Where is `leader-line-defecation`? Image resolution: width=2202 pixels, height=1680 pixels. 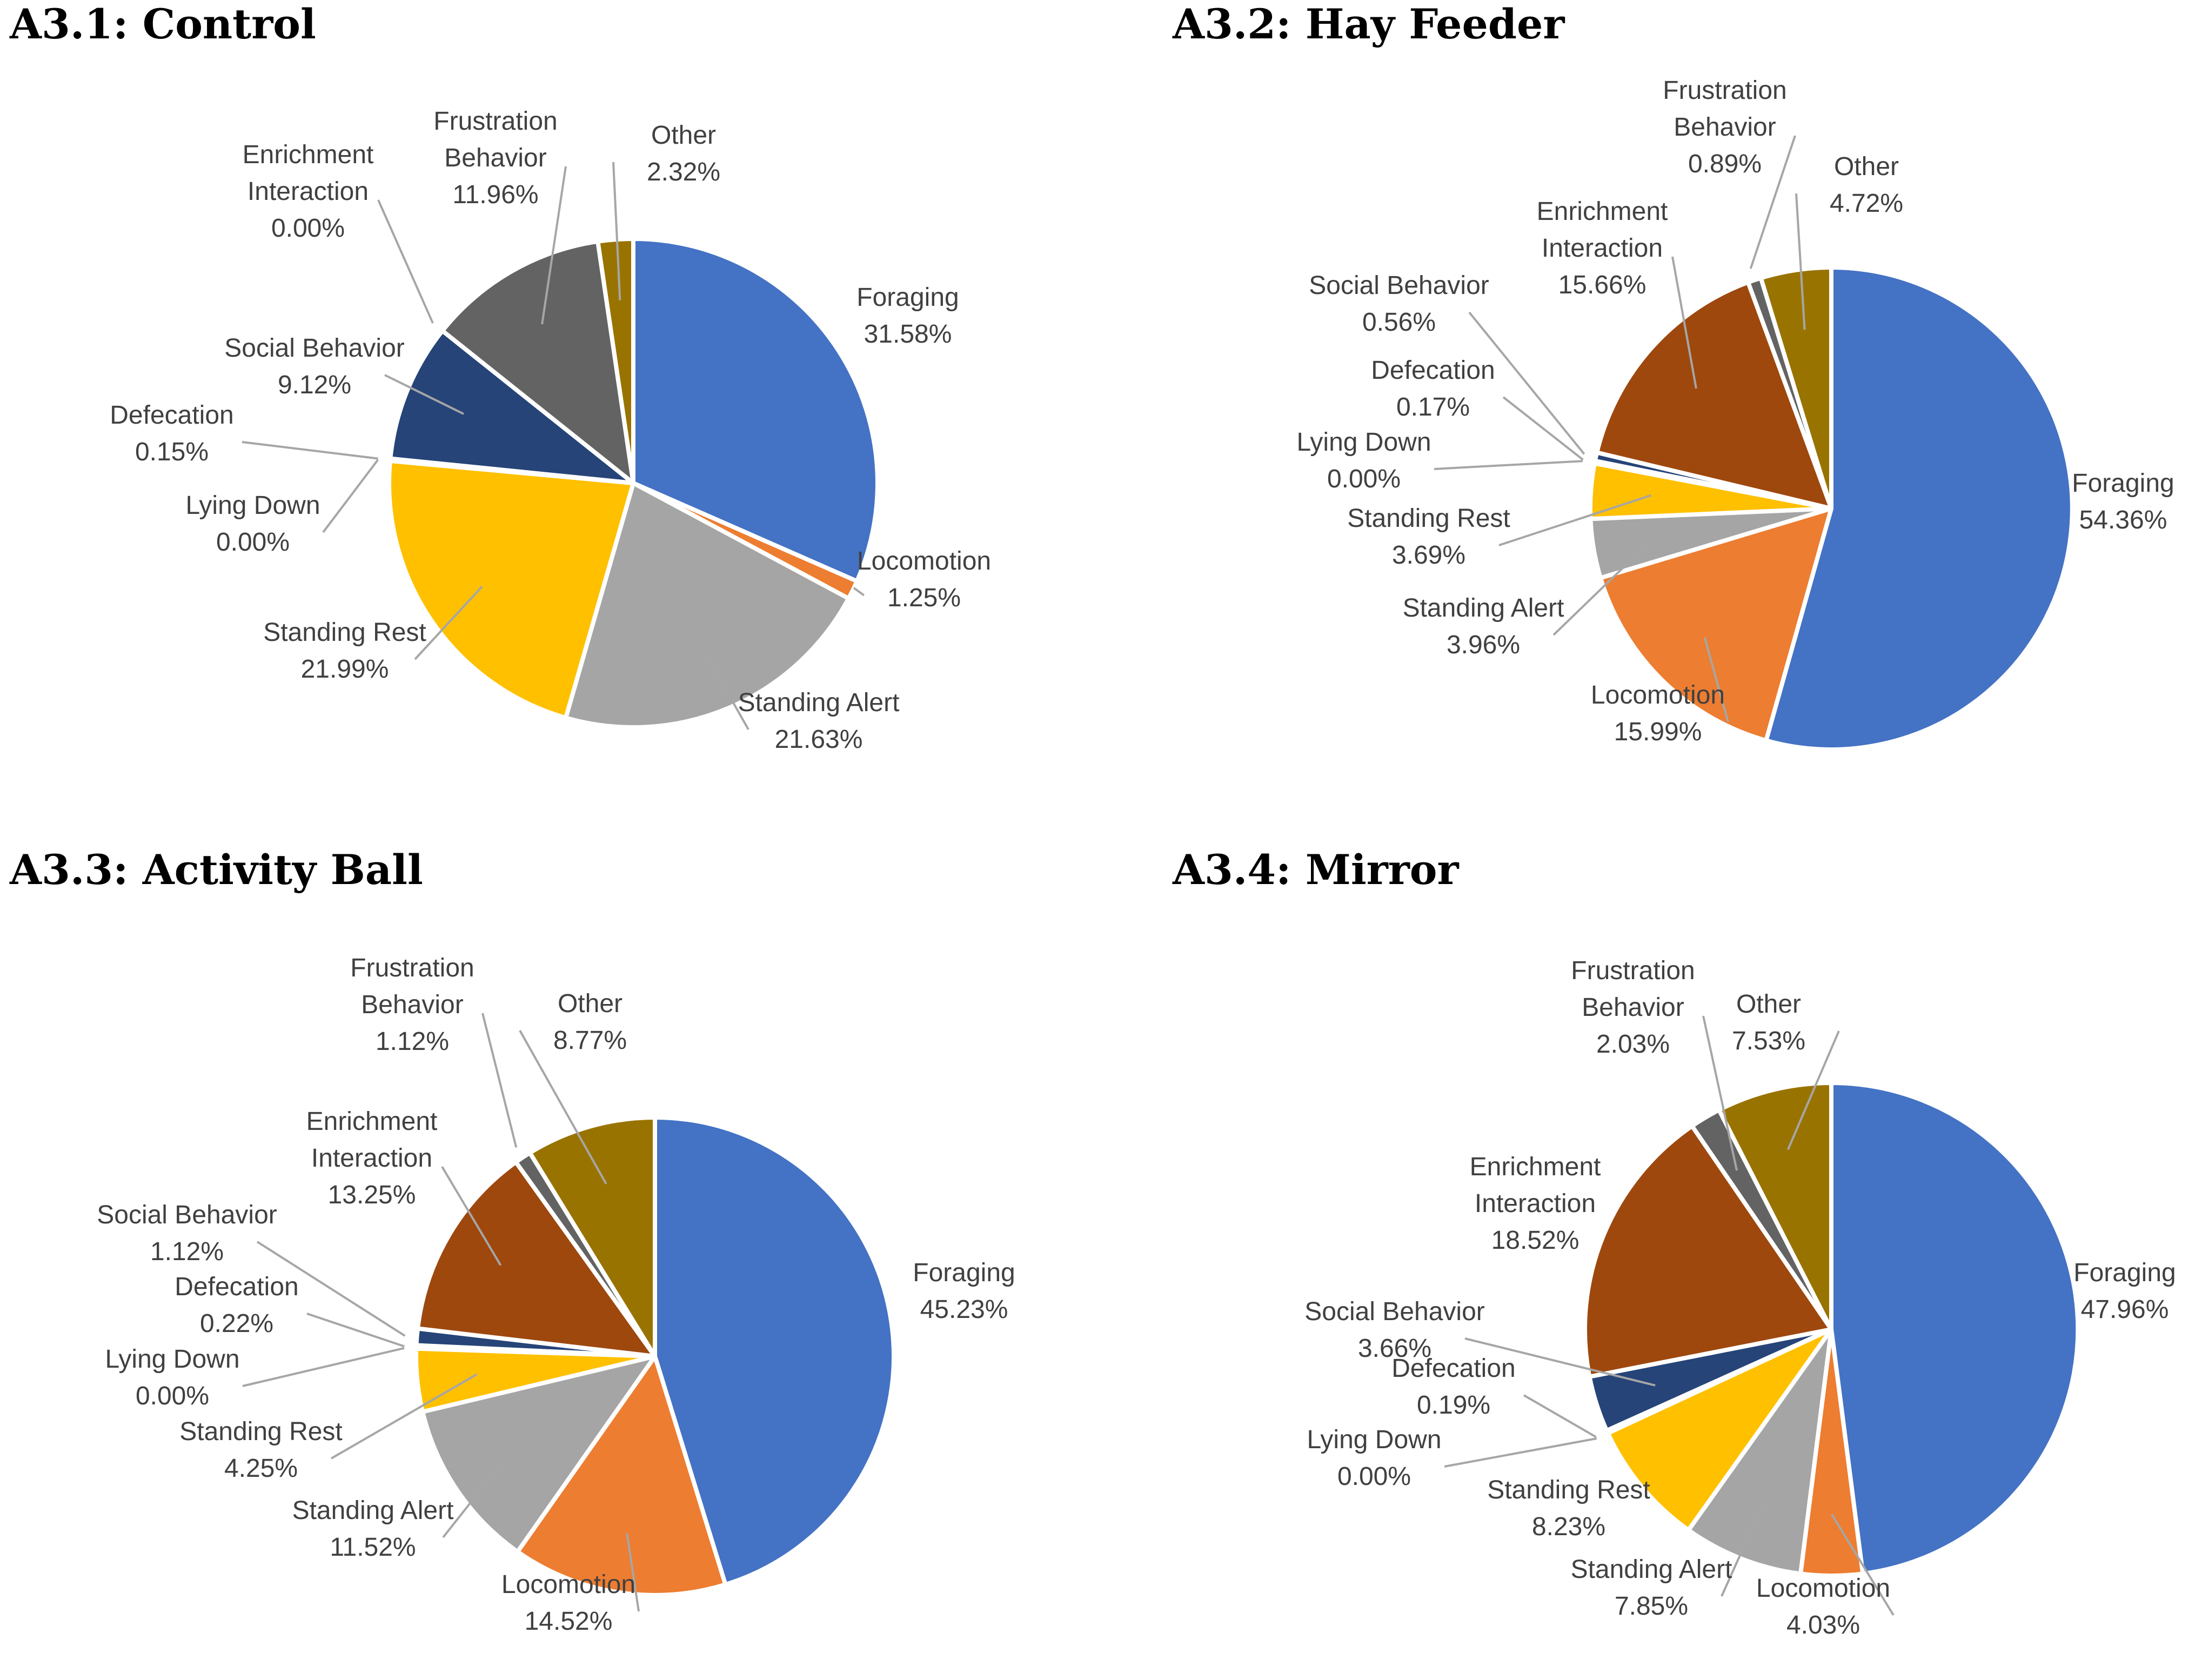 leader-line-defecation is located at coordinates (355, 1330).